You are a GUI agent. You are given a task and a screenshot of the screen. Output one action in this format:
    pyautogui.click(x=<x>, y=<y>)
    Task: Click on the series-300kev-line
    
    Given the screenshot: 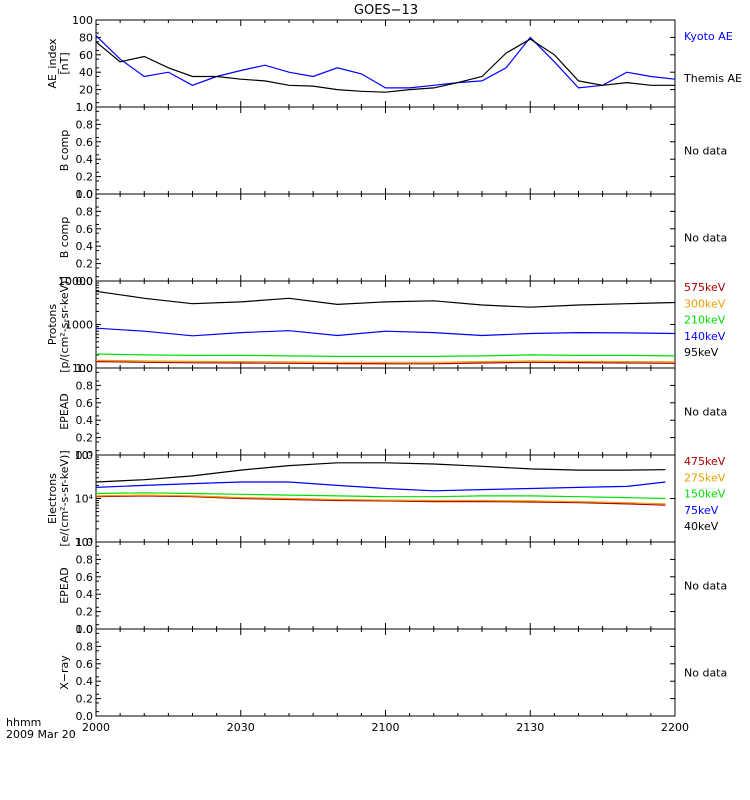 What is the action you would take?
    pyautogui.click(x=385, y=361)
    